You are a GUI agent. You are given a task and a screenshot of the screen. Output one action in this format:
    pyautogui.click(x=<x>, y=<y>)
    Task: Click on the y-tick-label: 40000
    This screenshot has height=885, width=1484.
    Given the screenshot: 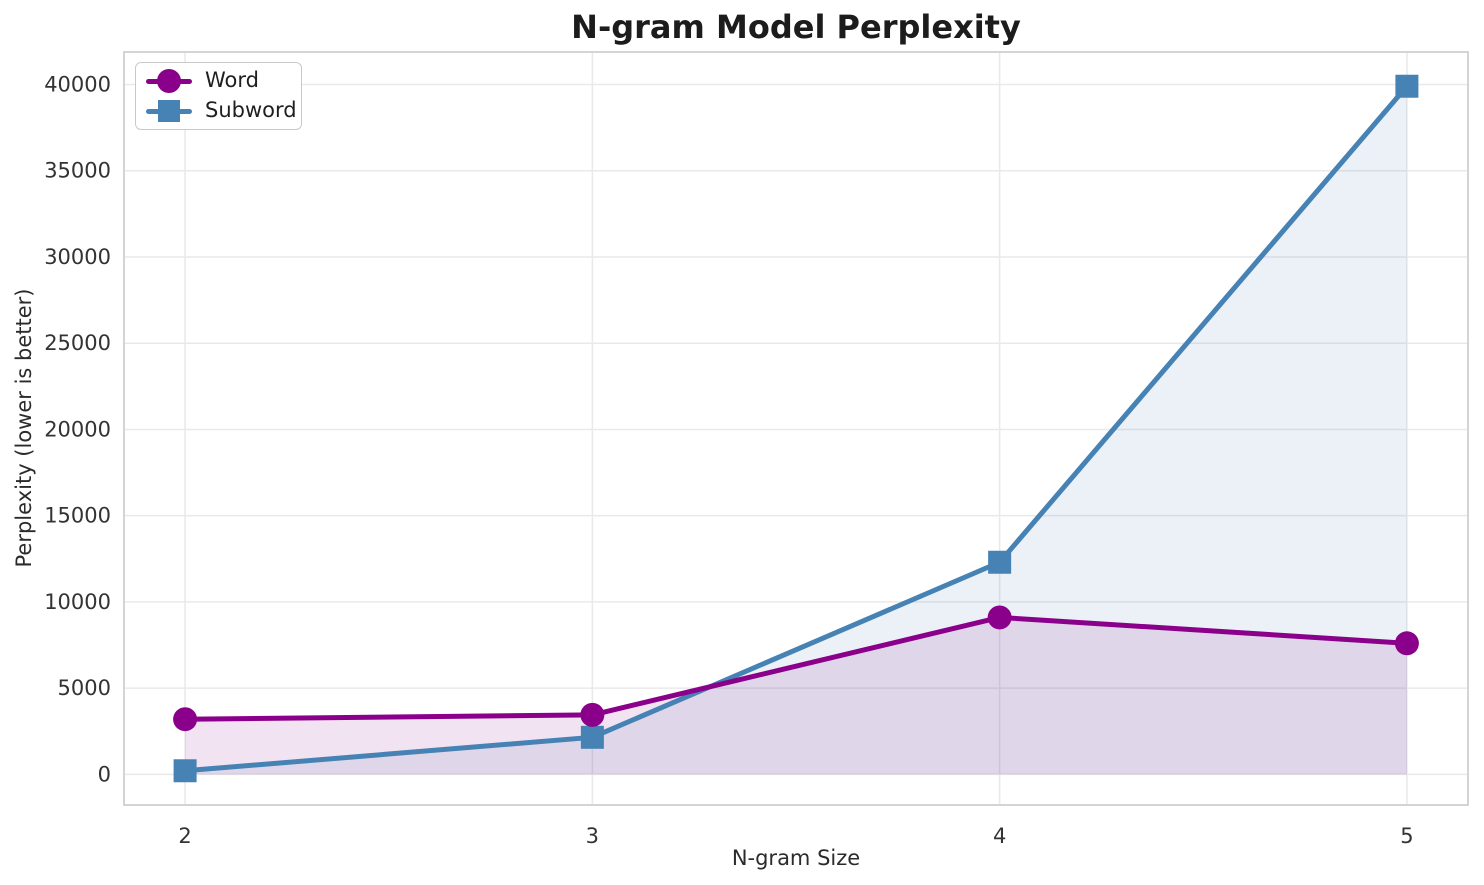 What is the action you would take?
    pyautogui.click(x=77, y=85)
    